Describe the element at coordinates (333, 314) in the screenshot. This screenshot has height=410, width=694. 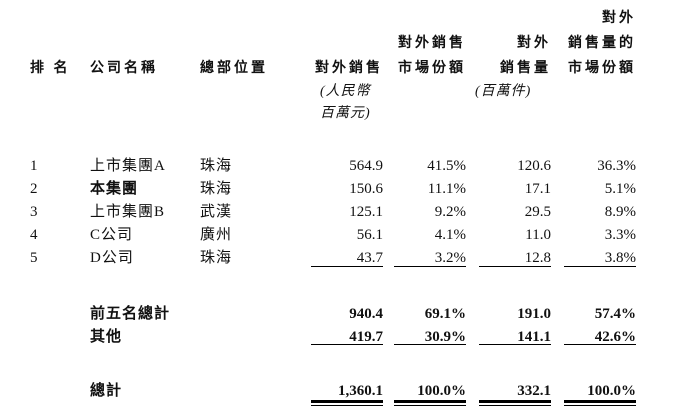
I see `top-five-total-row: 前五名總計 940.4 69.1% 191.0 57.4%` at that location.